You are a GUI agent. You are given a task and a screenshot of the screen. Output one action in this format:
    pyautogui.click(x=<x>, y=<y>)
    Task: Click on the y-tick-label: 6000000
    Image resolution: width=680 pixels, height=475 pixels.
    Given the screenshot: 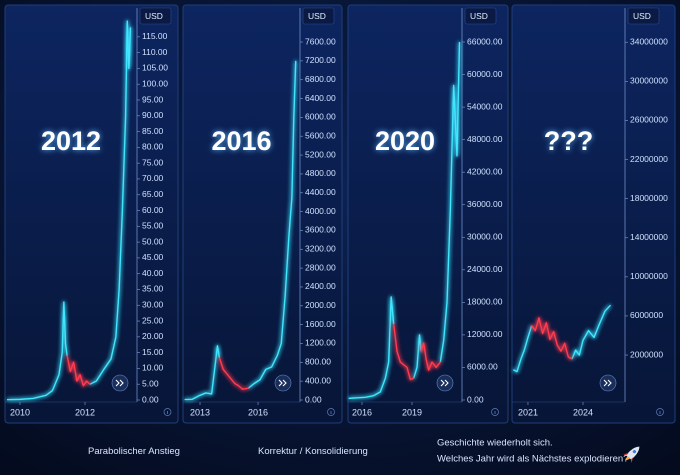 What is the action you would take?
    pyautogui.click(x=646, y=315)
    